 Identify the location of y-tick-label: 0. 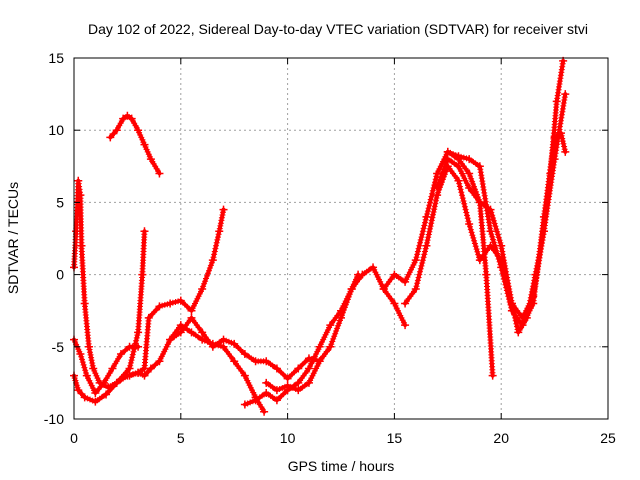
(60, 275).